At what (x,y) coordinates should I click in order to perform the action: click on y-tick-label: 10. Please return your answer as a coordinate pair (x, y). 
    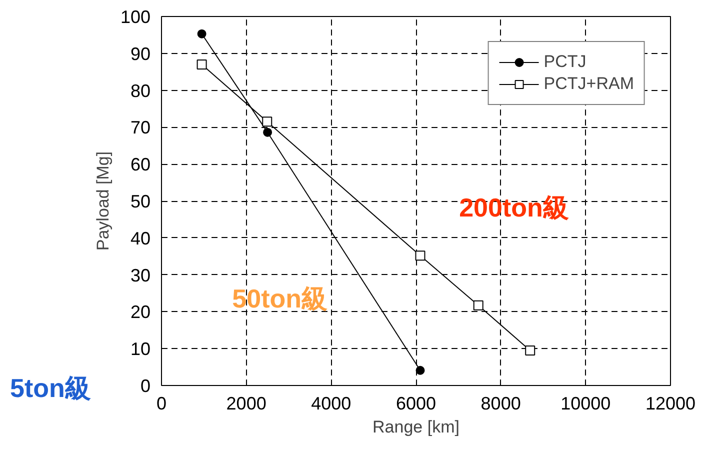
    Looking at the image, I should click on (140, 349).